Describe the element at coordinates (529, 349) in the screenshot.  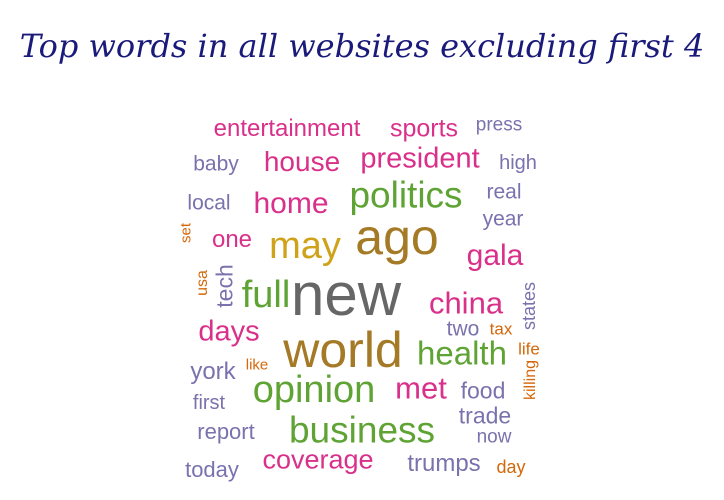
I see `word-life: life` at that location.